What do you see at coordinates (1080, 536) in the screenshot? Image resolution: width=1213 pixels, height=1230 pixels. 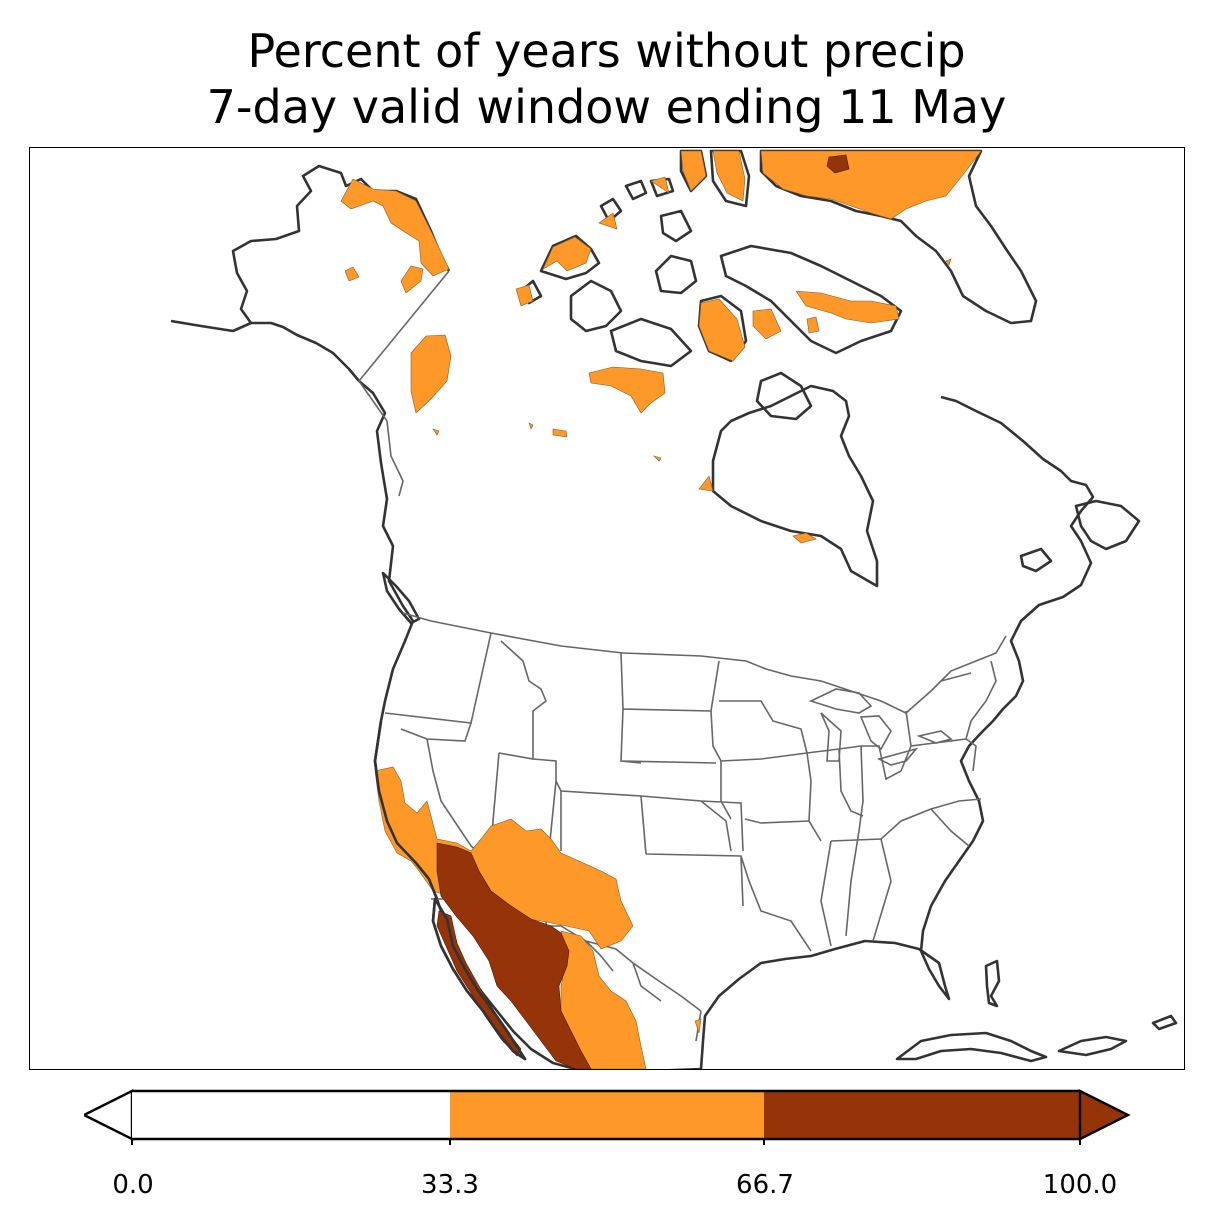 I see `coastline-newfoundland` at bounding box center [1080, 536].